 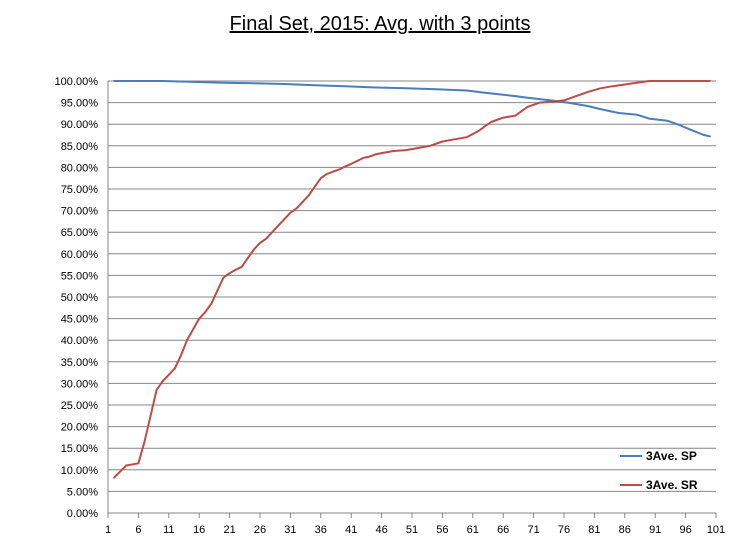 What do you see at coordinates (80, 320) in the screenshot?
I see `y-tick-label: 45.00%` at bounding box center [80, 320].